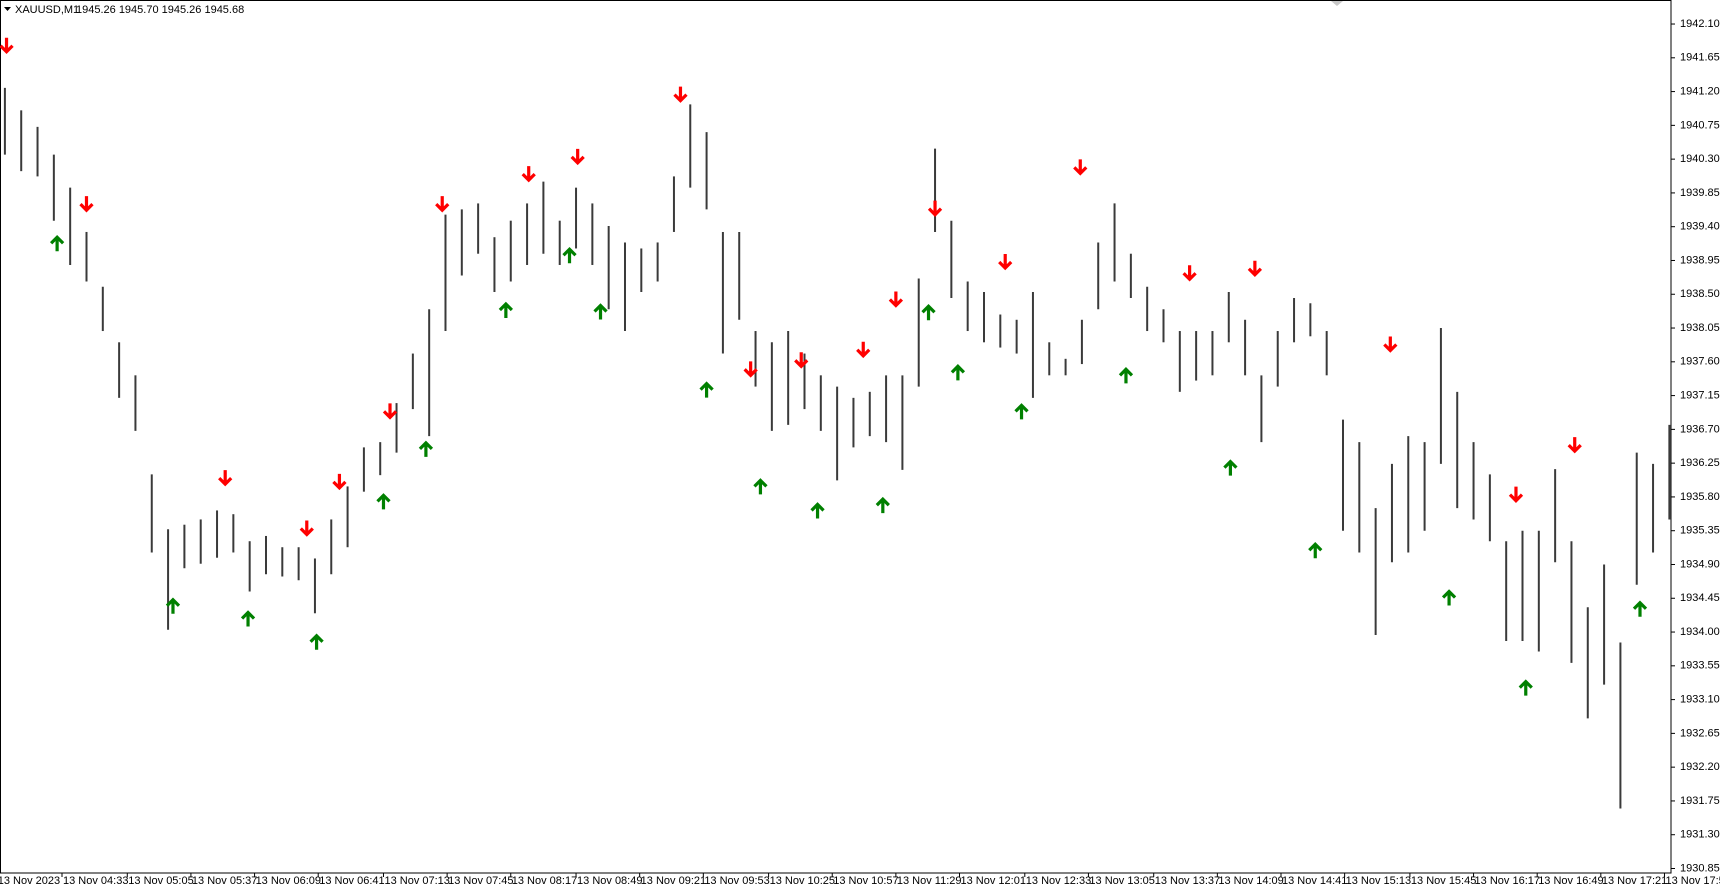  I want to click on y-tick-label: 1932.65, so click(1700, 733).